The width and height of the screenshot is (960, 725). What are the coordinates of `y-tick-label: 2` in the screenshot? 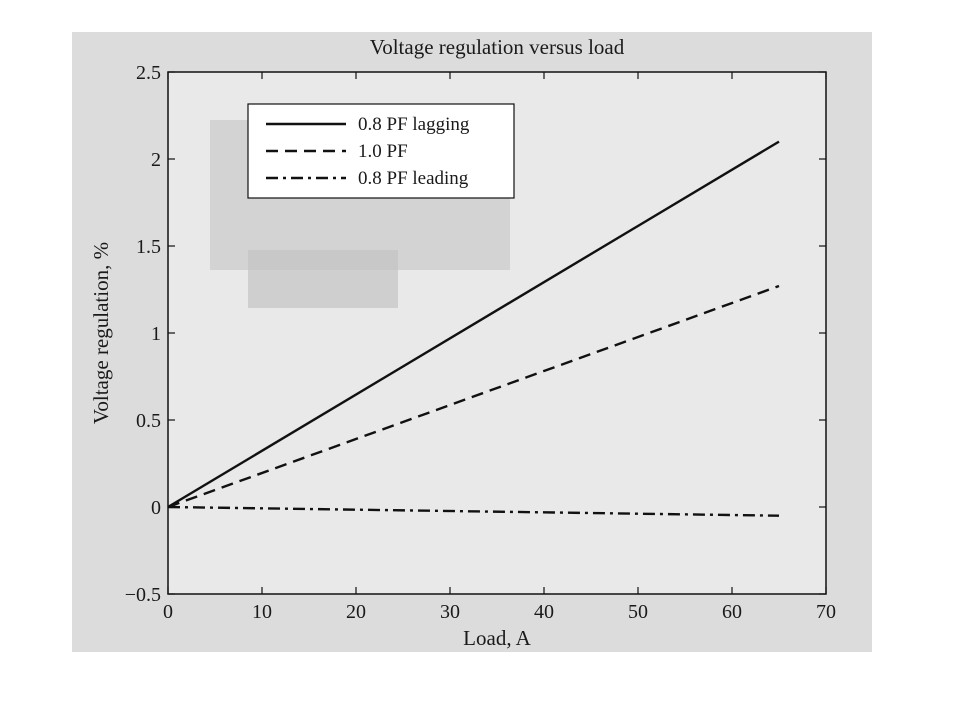 It's located at (156, 160).